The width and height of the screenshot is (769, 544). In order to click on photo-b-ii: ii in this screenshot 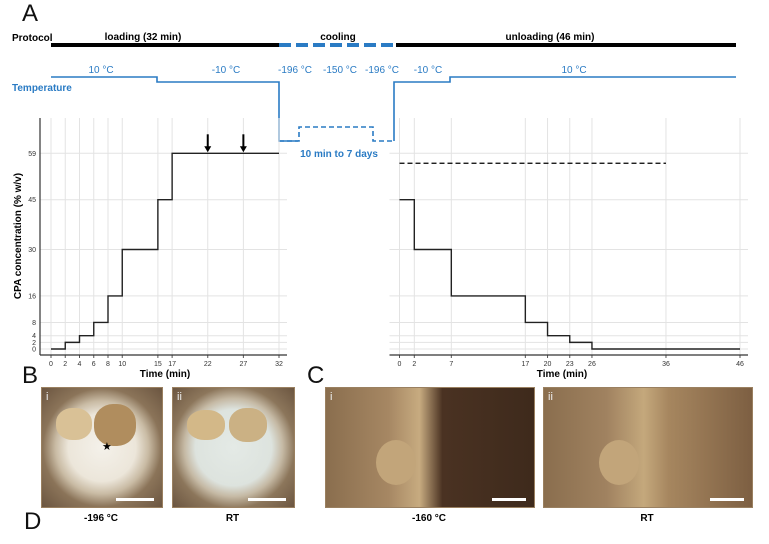, I will do `click(233, 447)`.